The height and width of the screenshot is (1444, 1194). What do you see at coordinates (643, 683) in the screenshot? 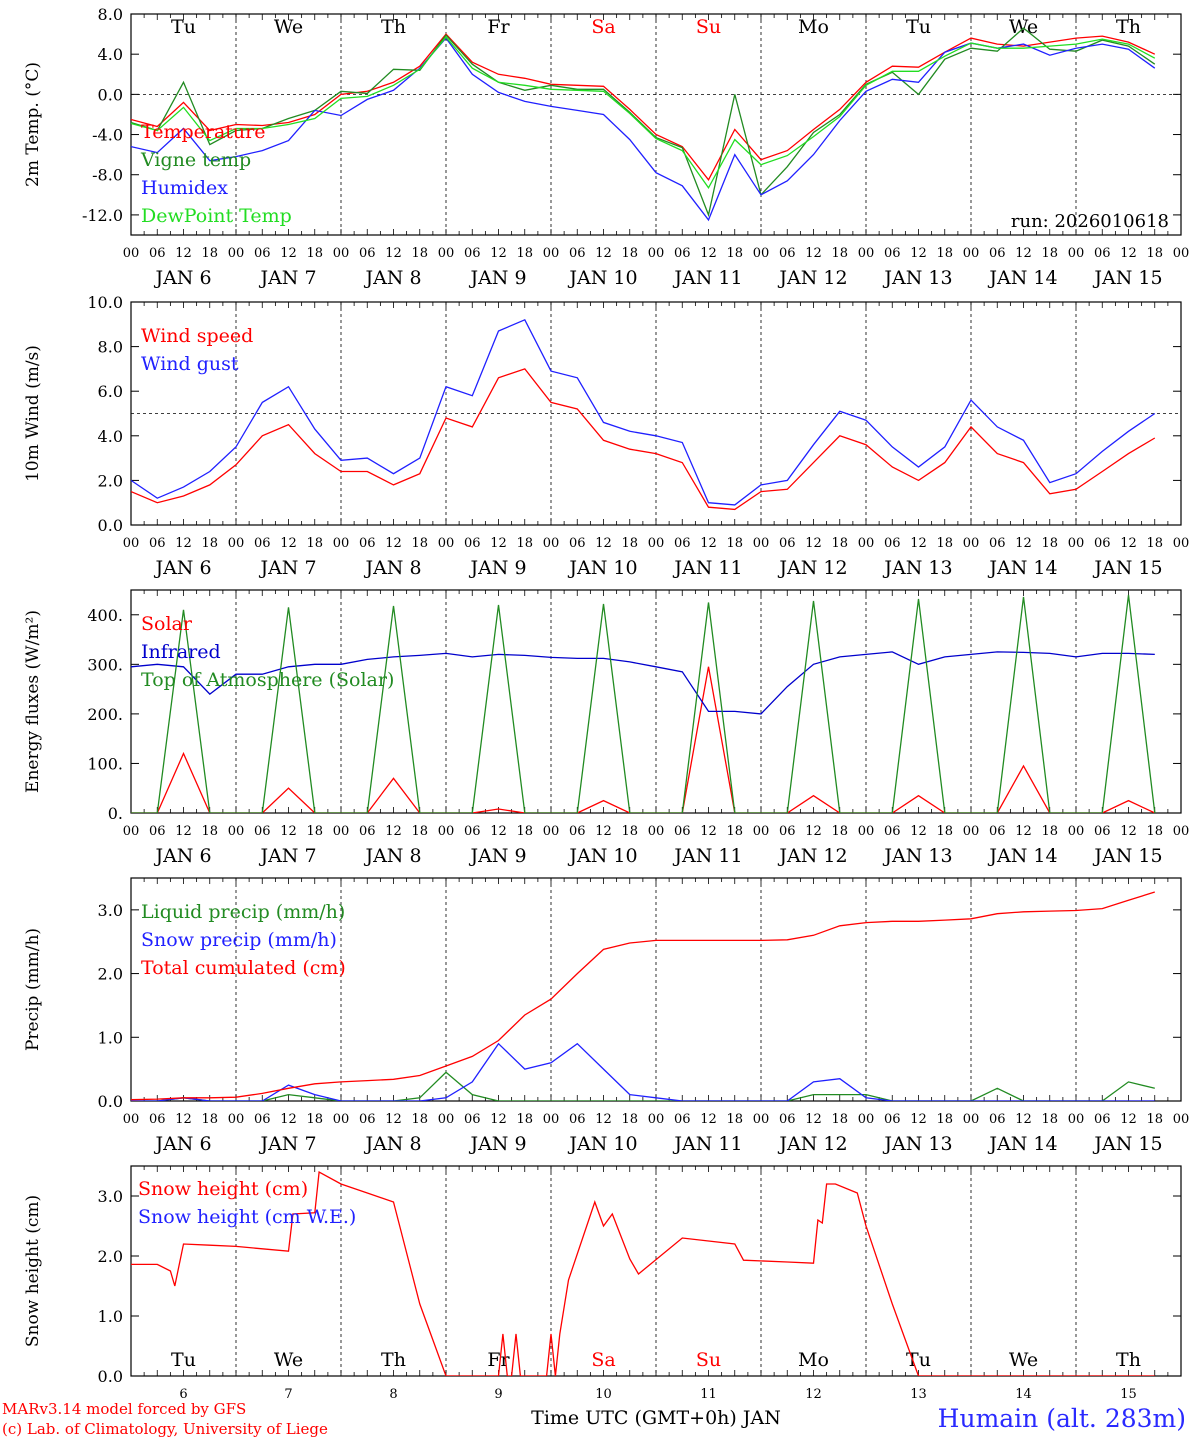
I see `series-line-infrared` at bounding box center [643, 683].